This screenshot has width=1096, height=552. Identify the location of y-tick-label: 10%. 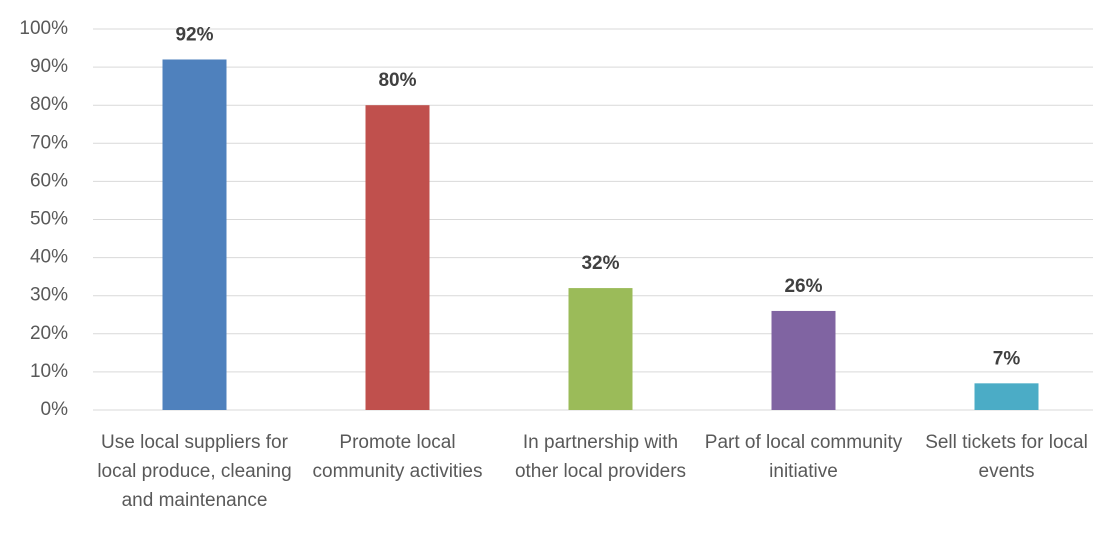
(49, 371).